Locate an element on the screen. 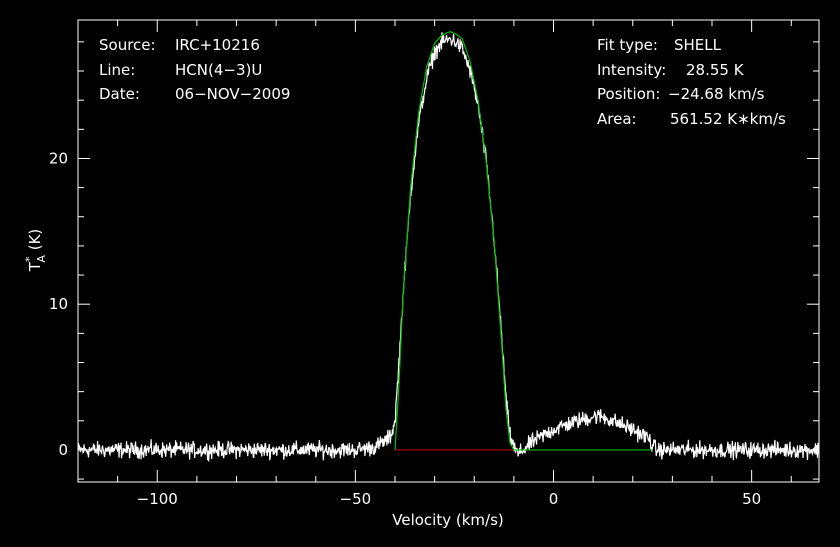 The width and height of the screenshot is (840, 547). line-value: HCN(4−3)U is located at coordinates (218, 70).